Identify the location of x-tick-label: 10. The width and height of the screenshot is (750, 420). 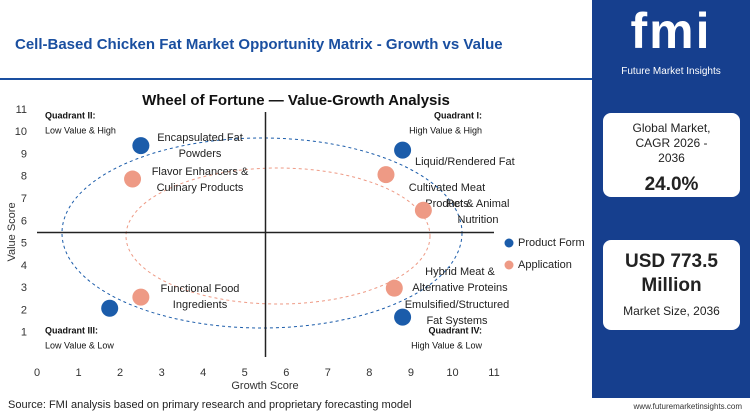
(452, 373).